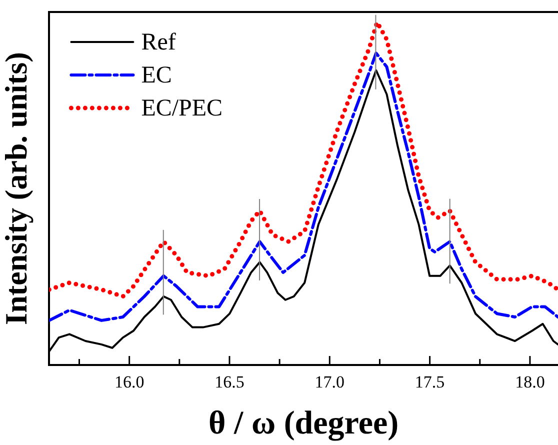  I want to click on y-axis-title: Intensity (arb. units), so click(17, 189).